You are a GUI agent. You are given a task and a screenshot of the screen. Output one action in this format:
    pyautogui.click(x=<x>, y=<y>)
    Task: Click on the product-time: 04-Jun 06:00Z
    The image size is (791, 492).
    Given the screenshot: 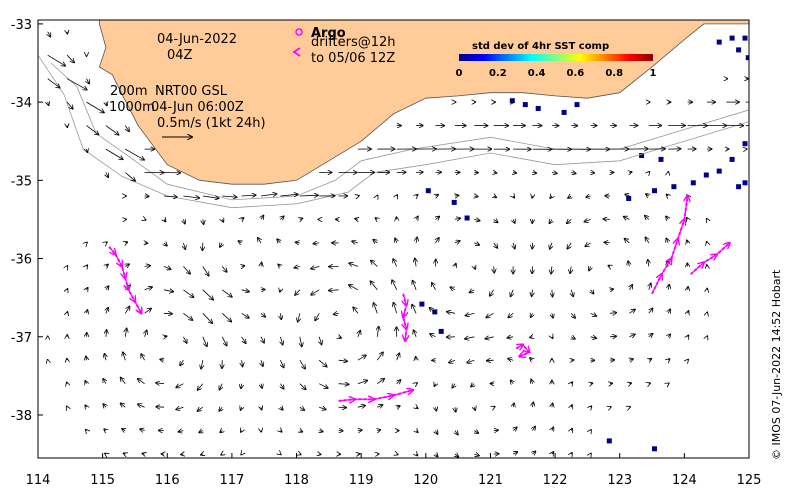 What is the action you would take?
    pyautogui.click(x=197, y=107)
    